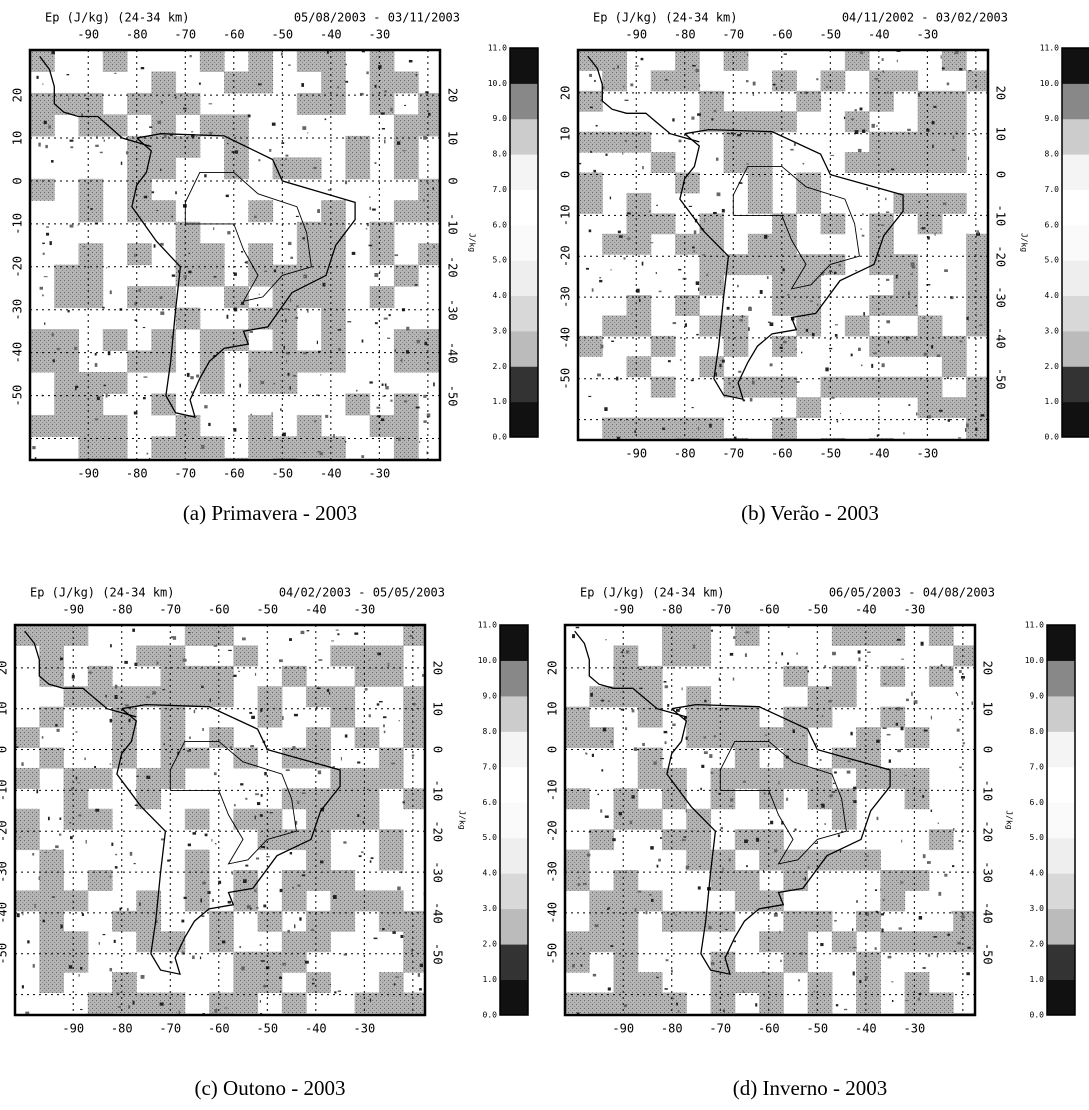  I want to click on colorbar-segment, so click(1075, 101).